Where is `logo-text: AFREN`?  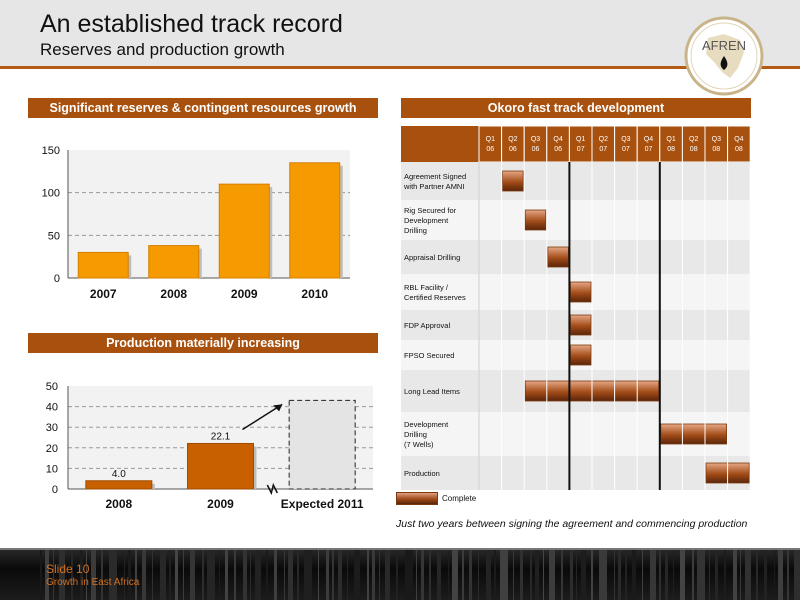 logo-text: AFREN is located at coordinates (724, 45).